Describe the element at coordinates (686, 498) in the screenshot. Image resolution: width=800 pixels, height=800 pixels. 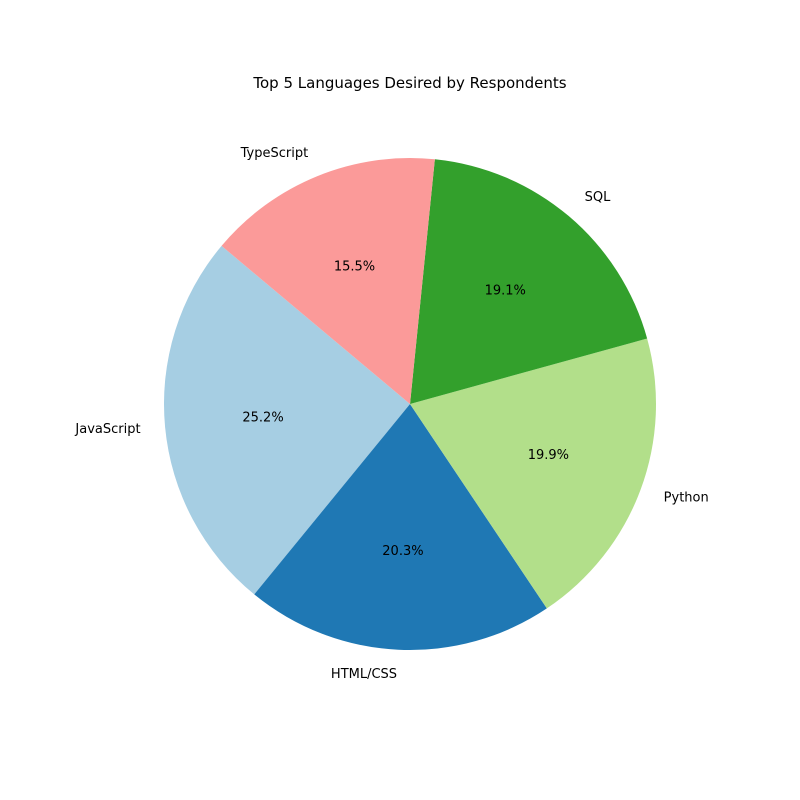
I see `slice-label: Python` at that location.